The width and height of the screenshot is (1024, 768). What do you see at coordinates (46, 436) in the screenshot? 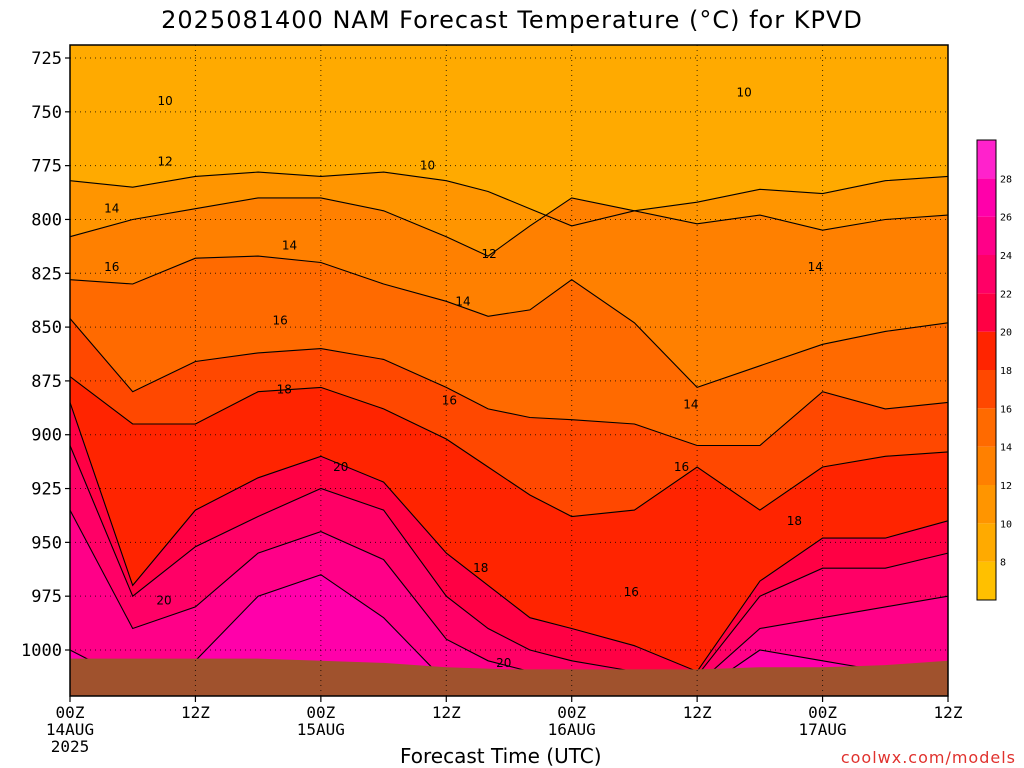
I see `y-tick-label: 900` at bounding box center [46, 436].